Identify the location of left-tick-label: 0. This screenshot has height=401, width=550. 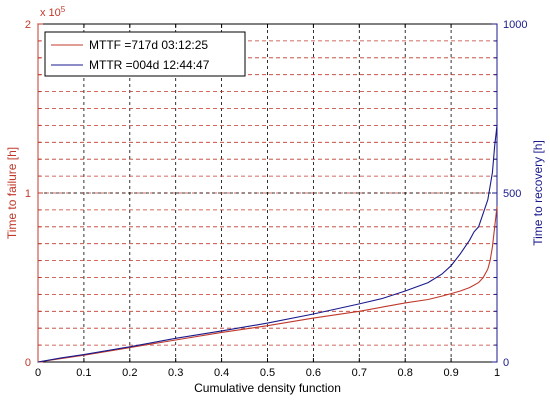
(28, 363).